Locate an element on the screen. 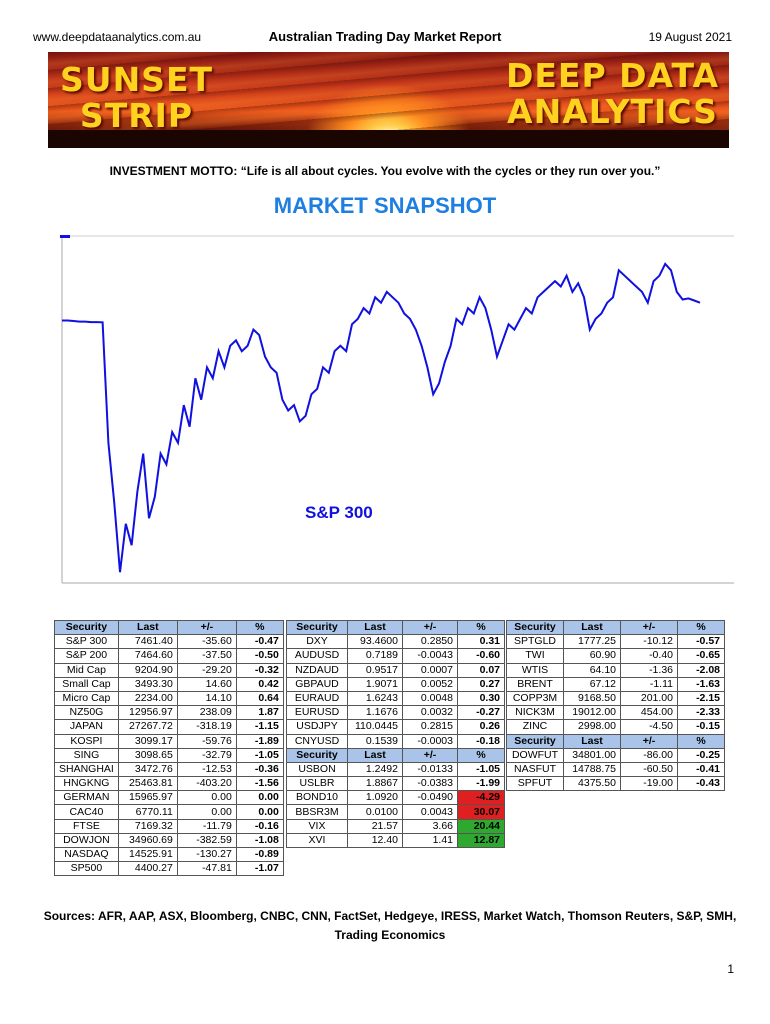 This screenshot has width=770, height=1024. security-cell: SPFUT is located at coordinates (535, 784).